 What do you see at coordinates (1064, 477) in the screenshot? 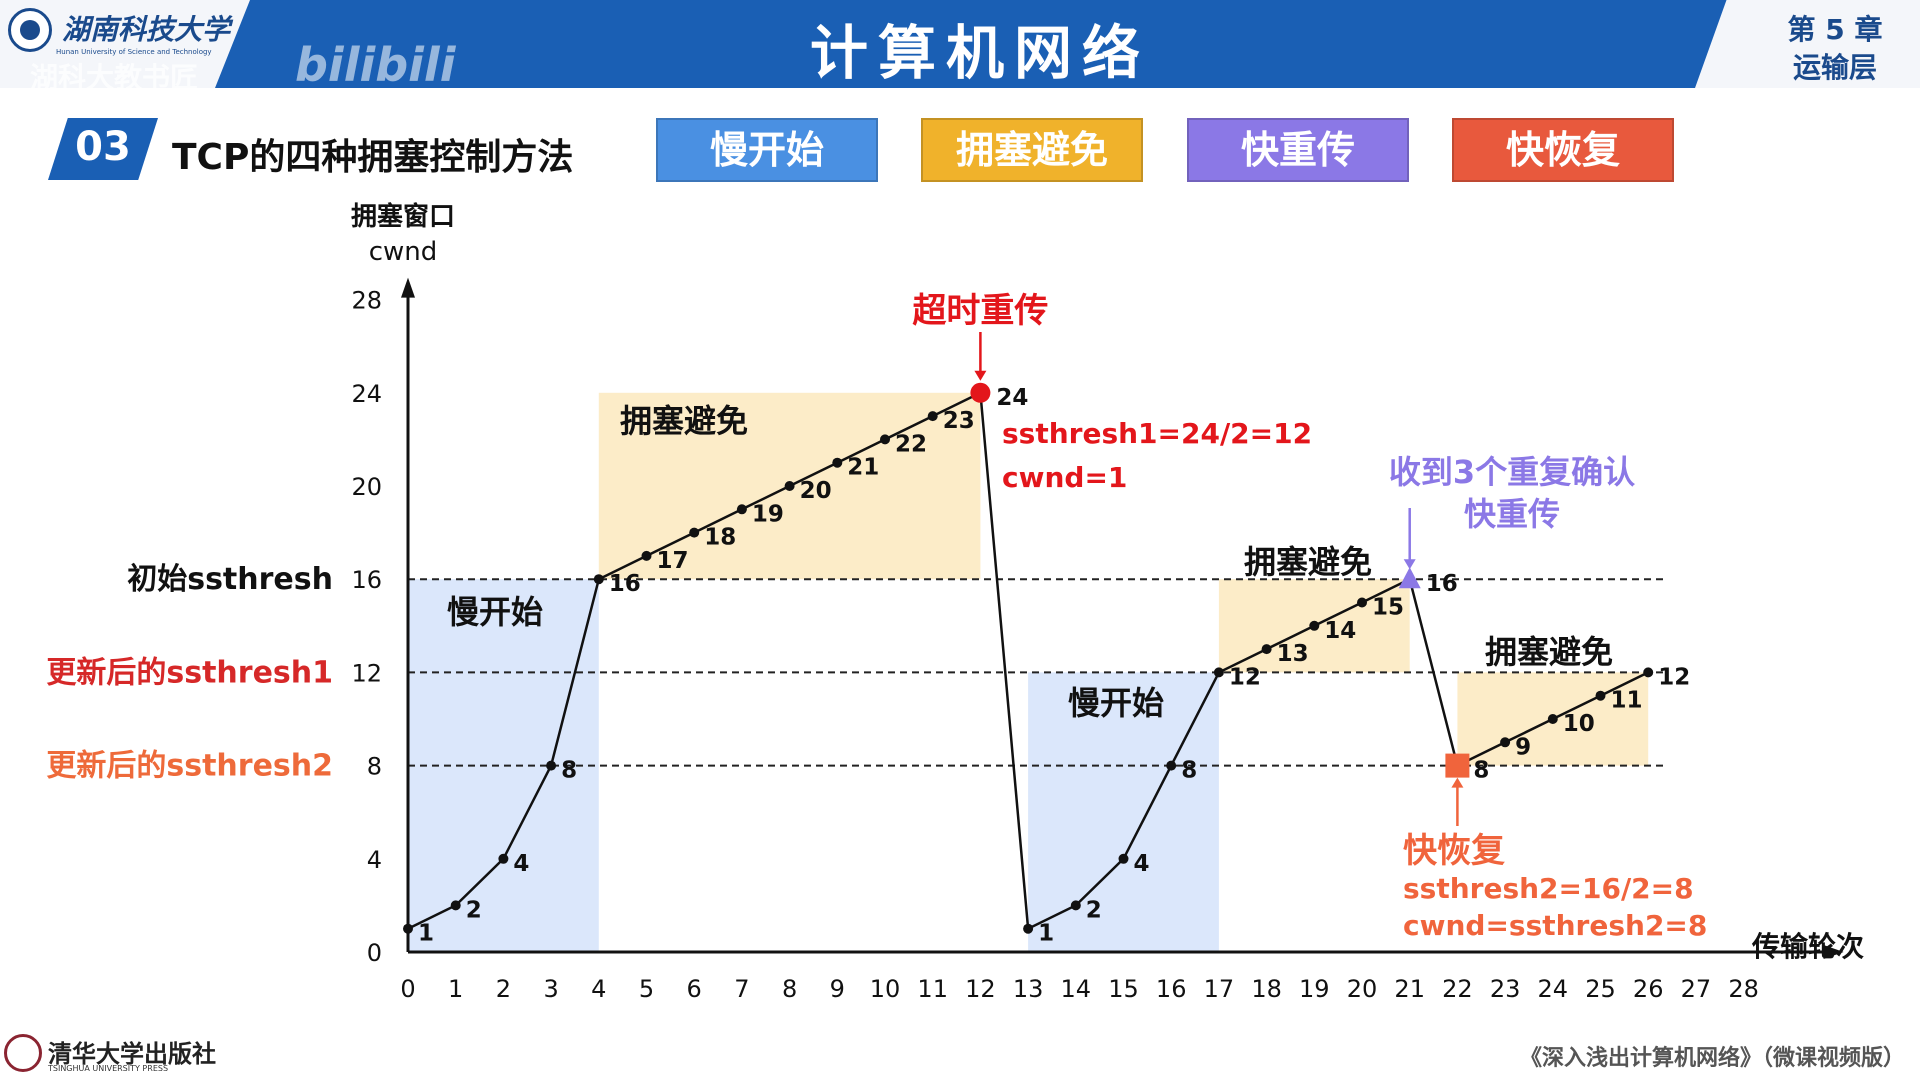
I see `timeout-cwnd-text: cwnd=1` at bounding box center [1064, 477].